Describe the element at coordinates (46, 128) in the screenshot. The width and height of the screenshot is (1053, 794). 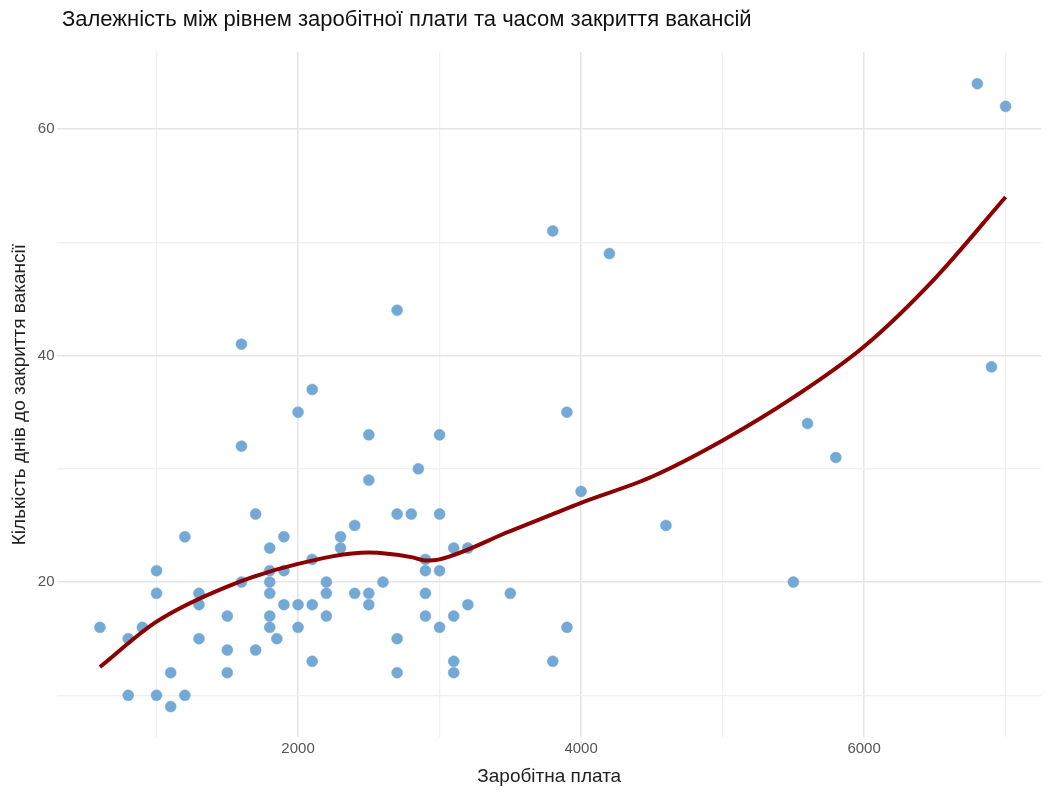
I see `y-tick-label: 60` at that location.